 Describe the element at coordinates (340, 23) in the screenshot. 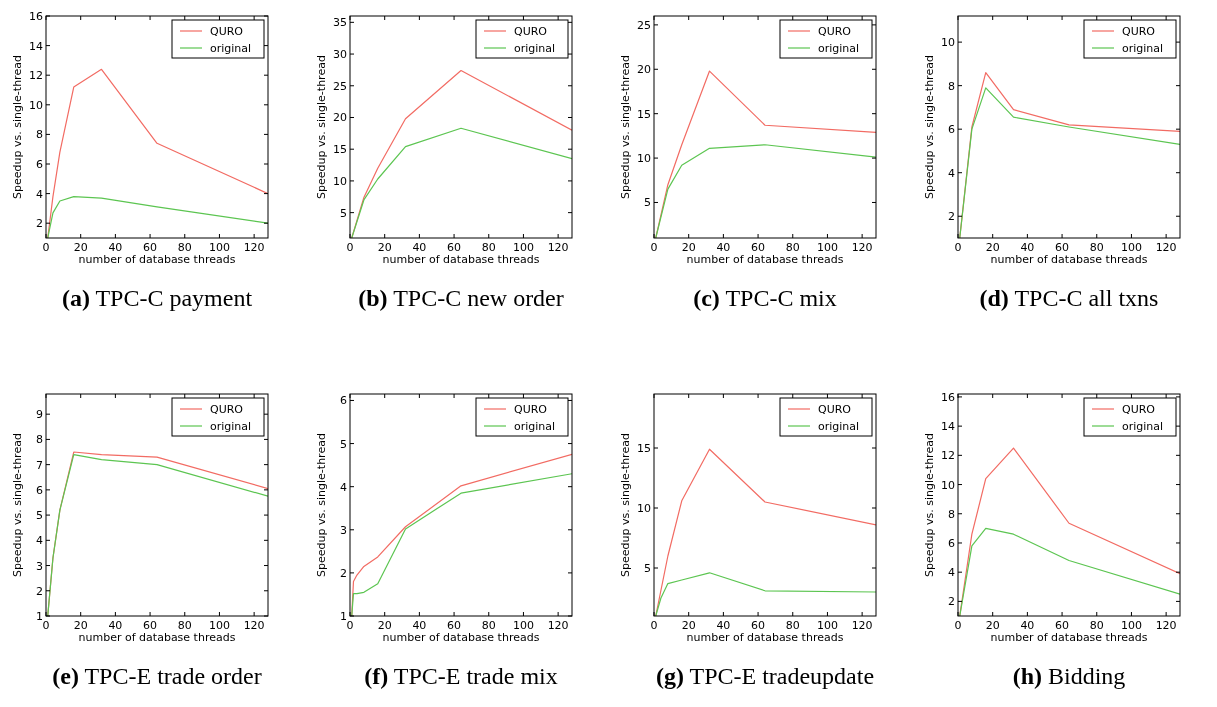

I see `y-tick-label: 35` at that location.